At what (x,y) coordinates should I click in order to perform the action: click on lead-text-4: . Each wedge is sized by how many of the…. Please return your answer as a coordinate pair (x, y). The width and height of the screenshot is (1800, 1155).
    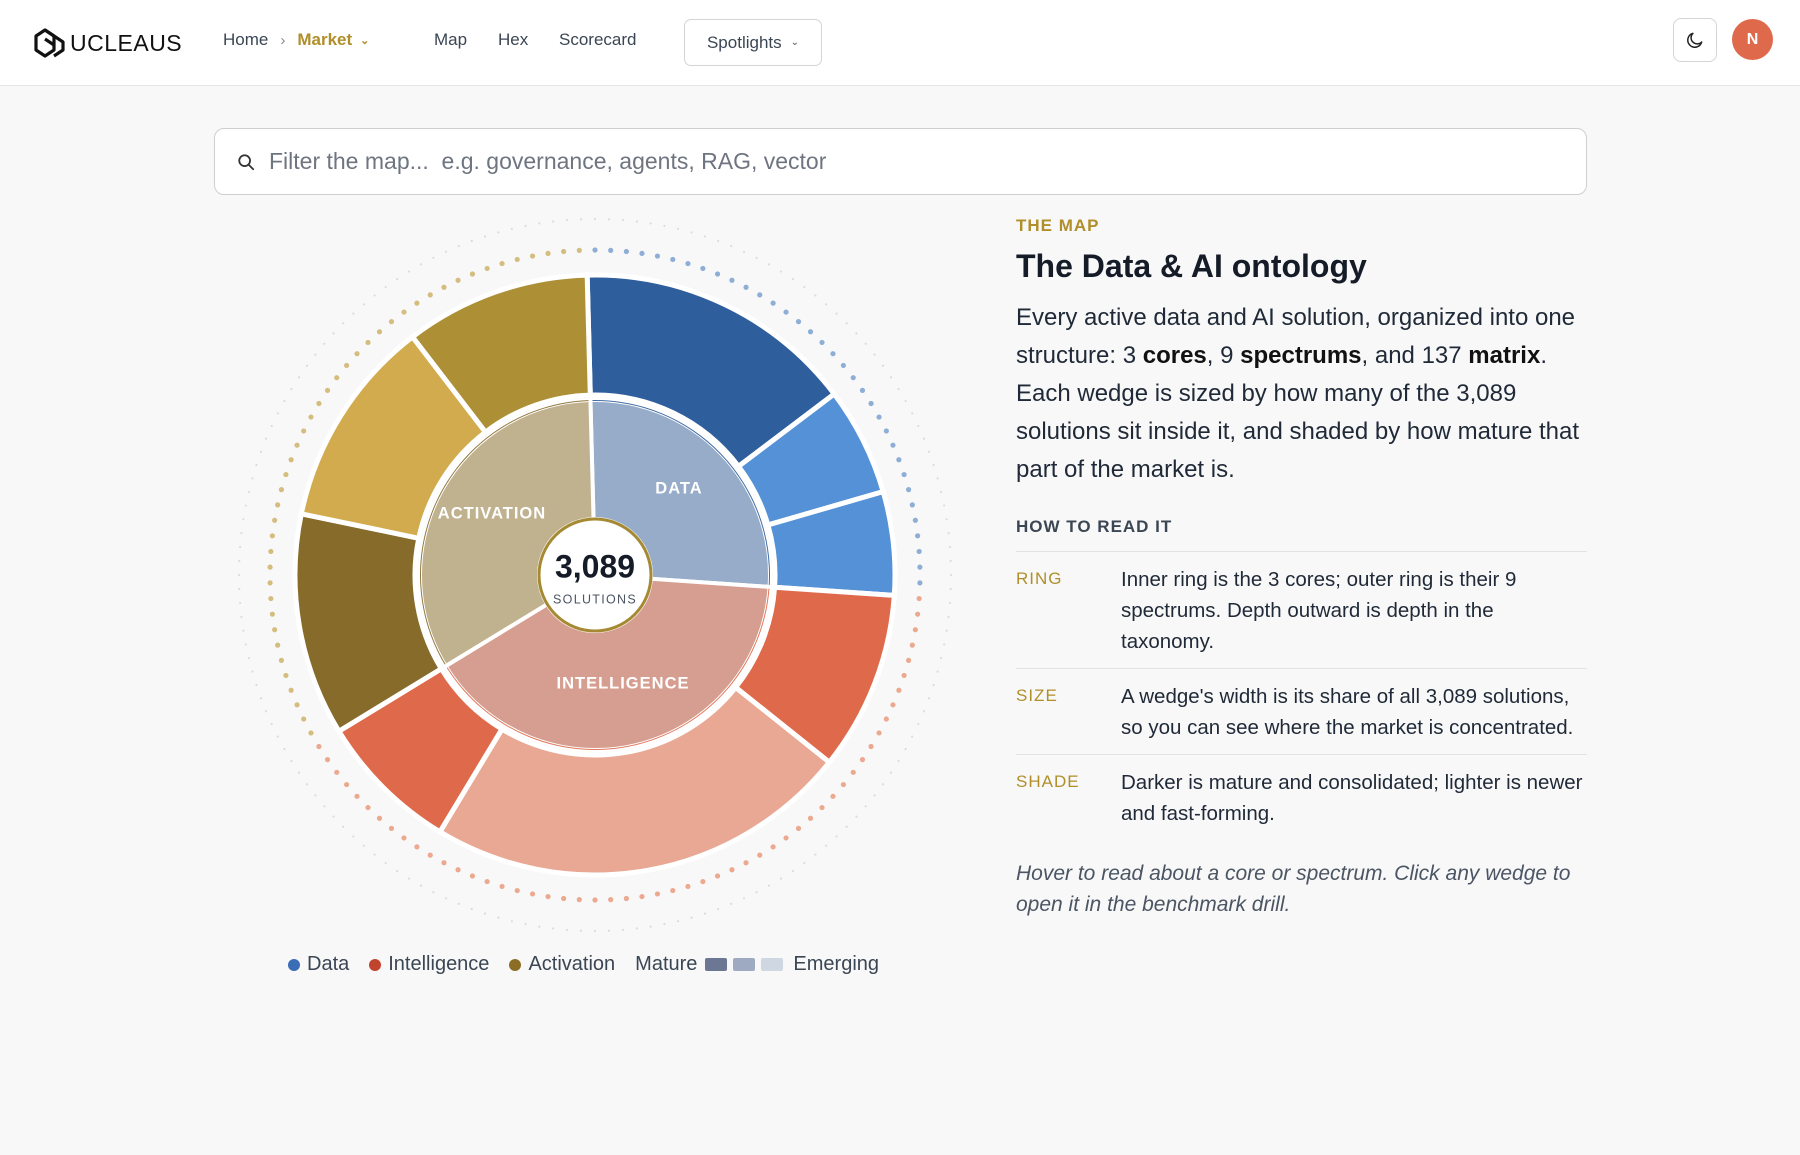
    Looking at the image, I should click on (1297, 412).